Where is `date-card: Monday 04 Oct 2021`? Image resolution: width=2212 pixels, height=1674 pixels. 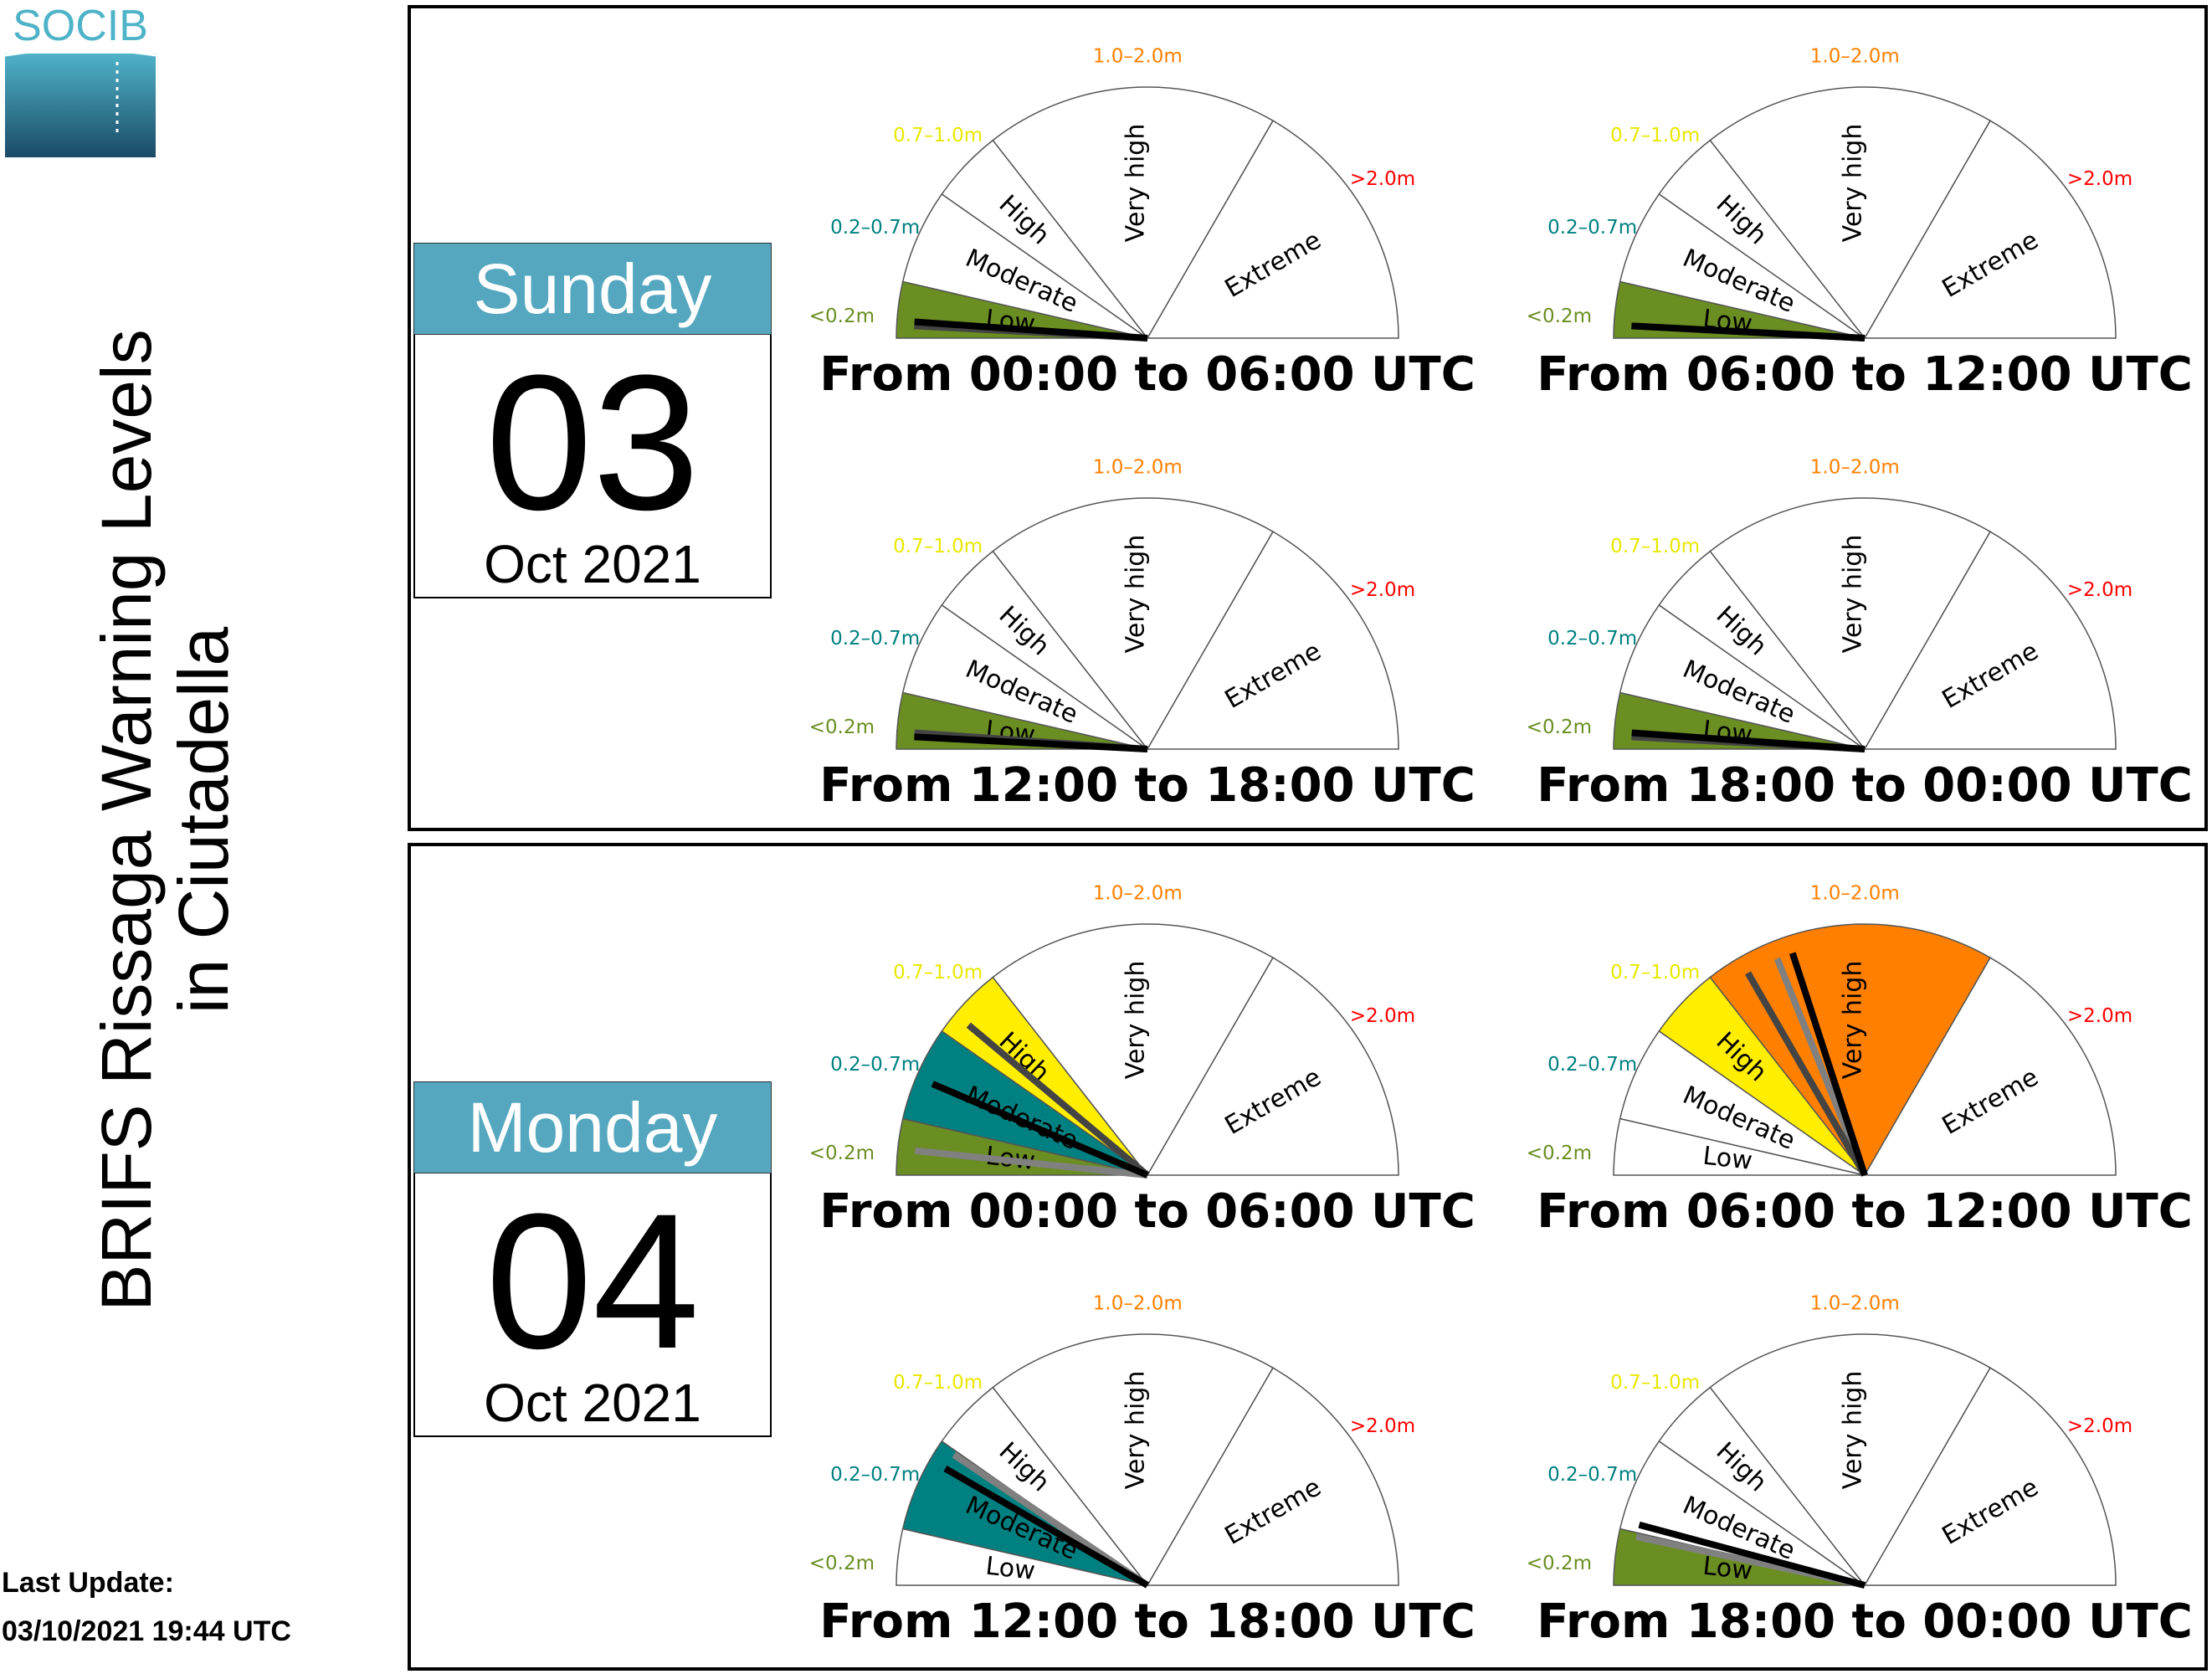
date-card: Monday 04 Oct 2021 is located at coordinates (592, 1259).